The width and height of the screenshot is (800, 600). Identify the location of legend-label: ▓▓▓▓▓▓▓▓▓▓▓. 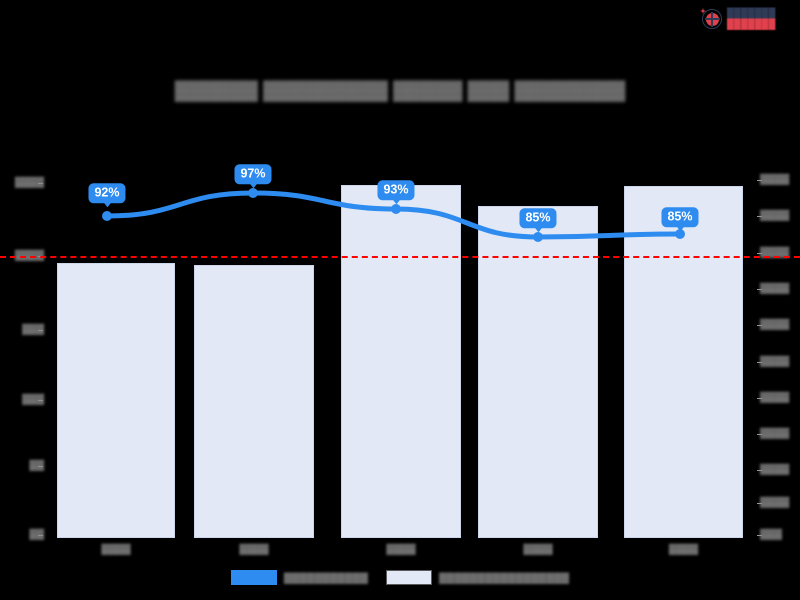
(326, 577).